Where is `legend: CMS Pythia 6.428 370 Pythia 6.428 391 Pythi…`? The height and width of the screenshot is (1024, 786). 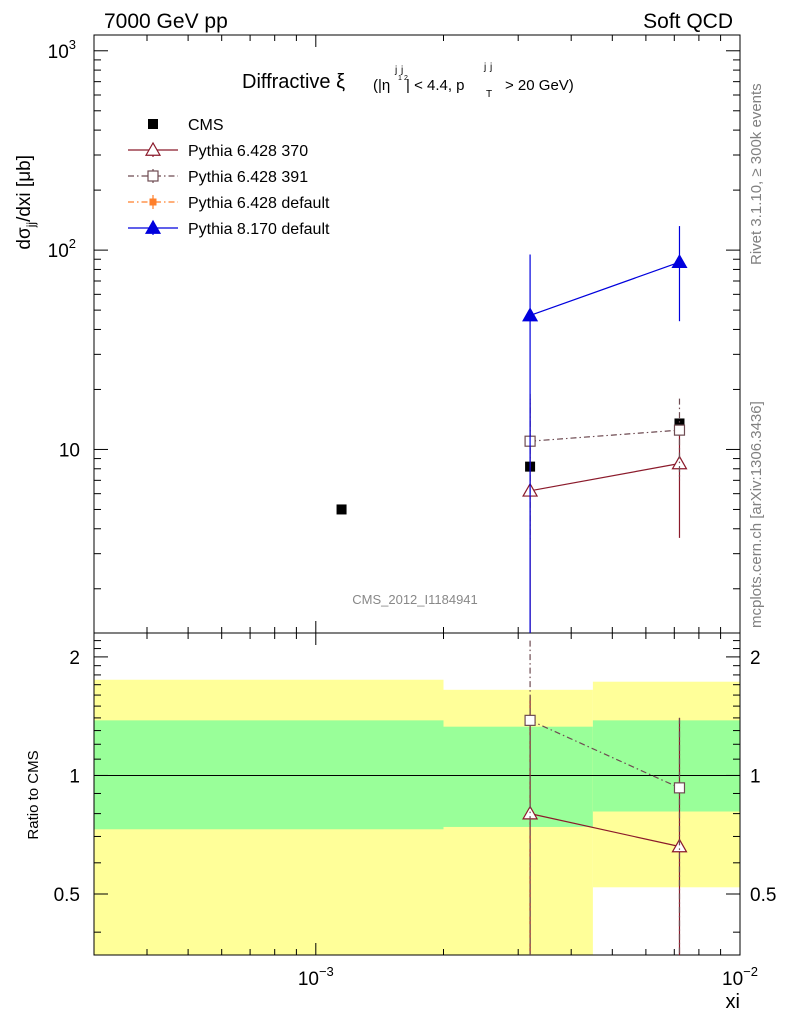 legend: CMS Pythia 6.428 370 Pythia 6.428 391 Pythi… is located at coordinates (229, 177).